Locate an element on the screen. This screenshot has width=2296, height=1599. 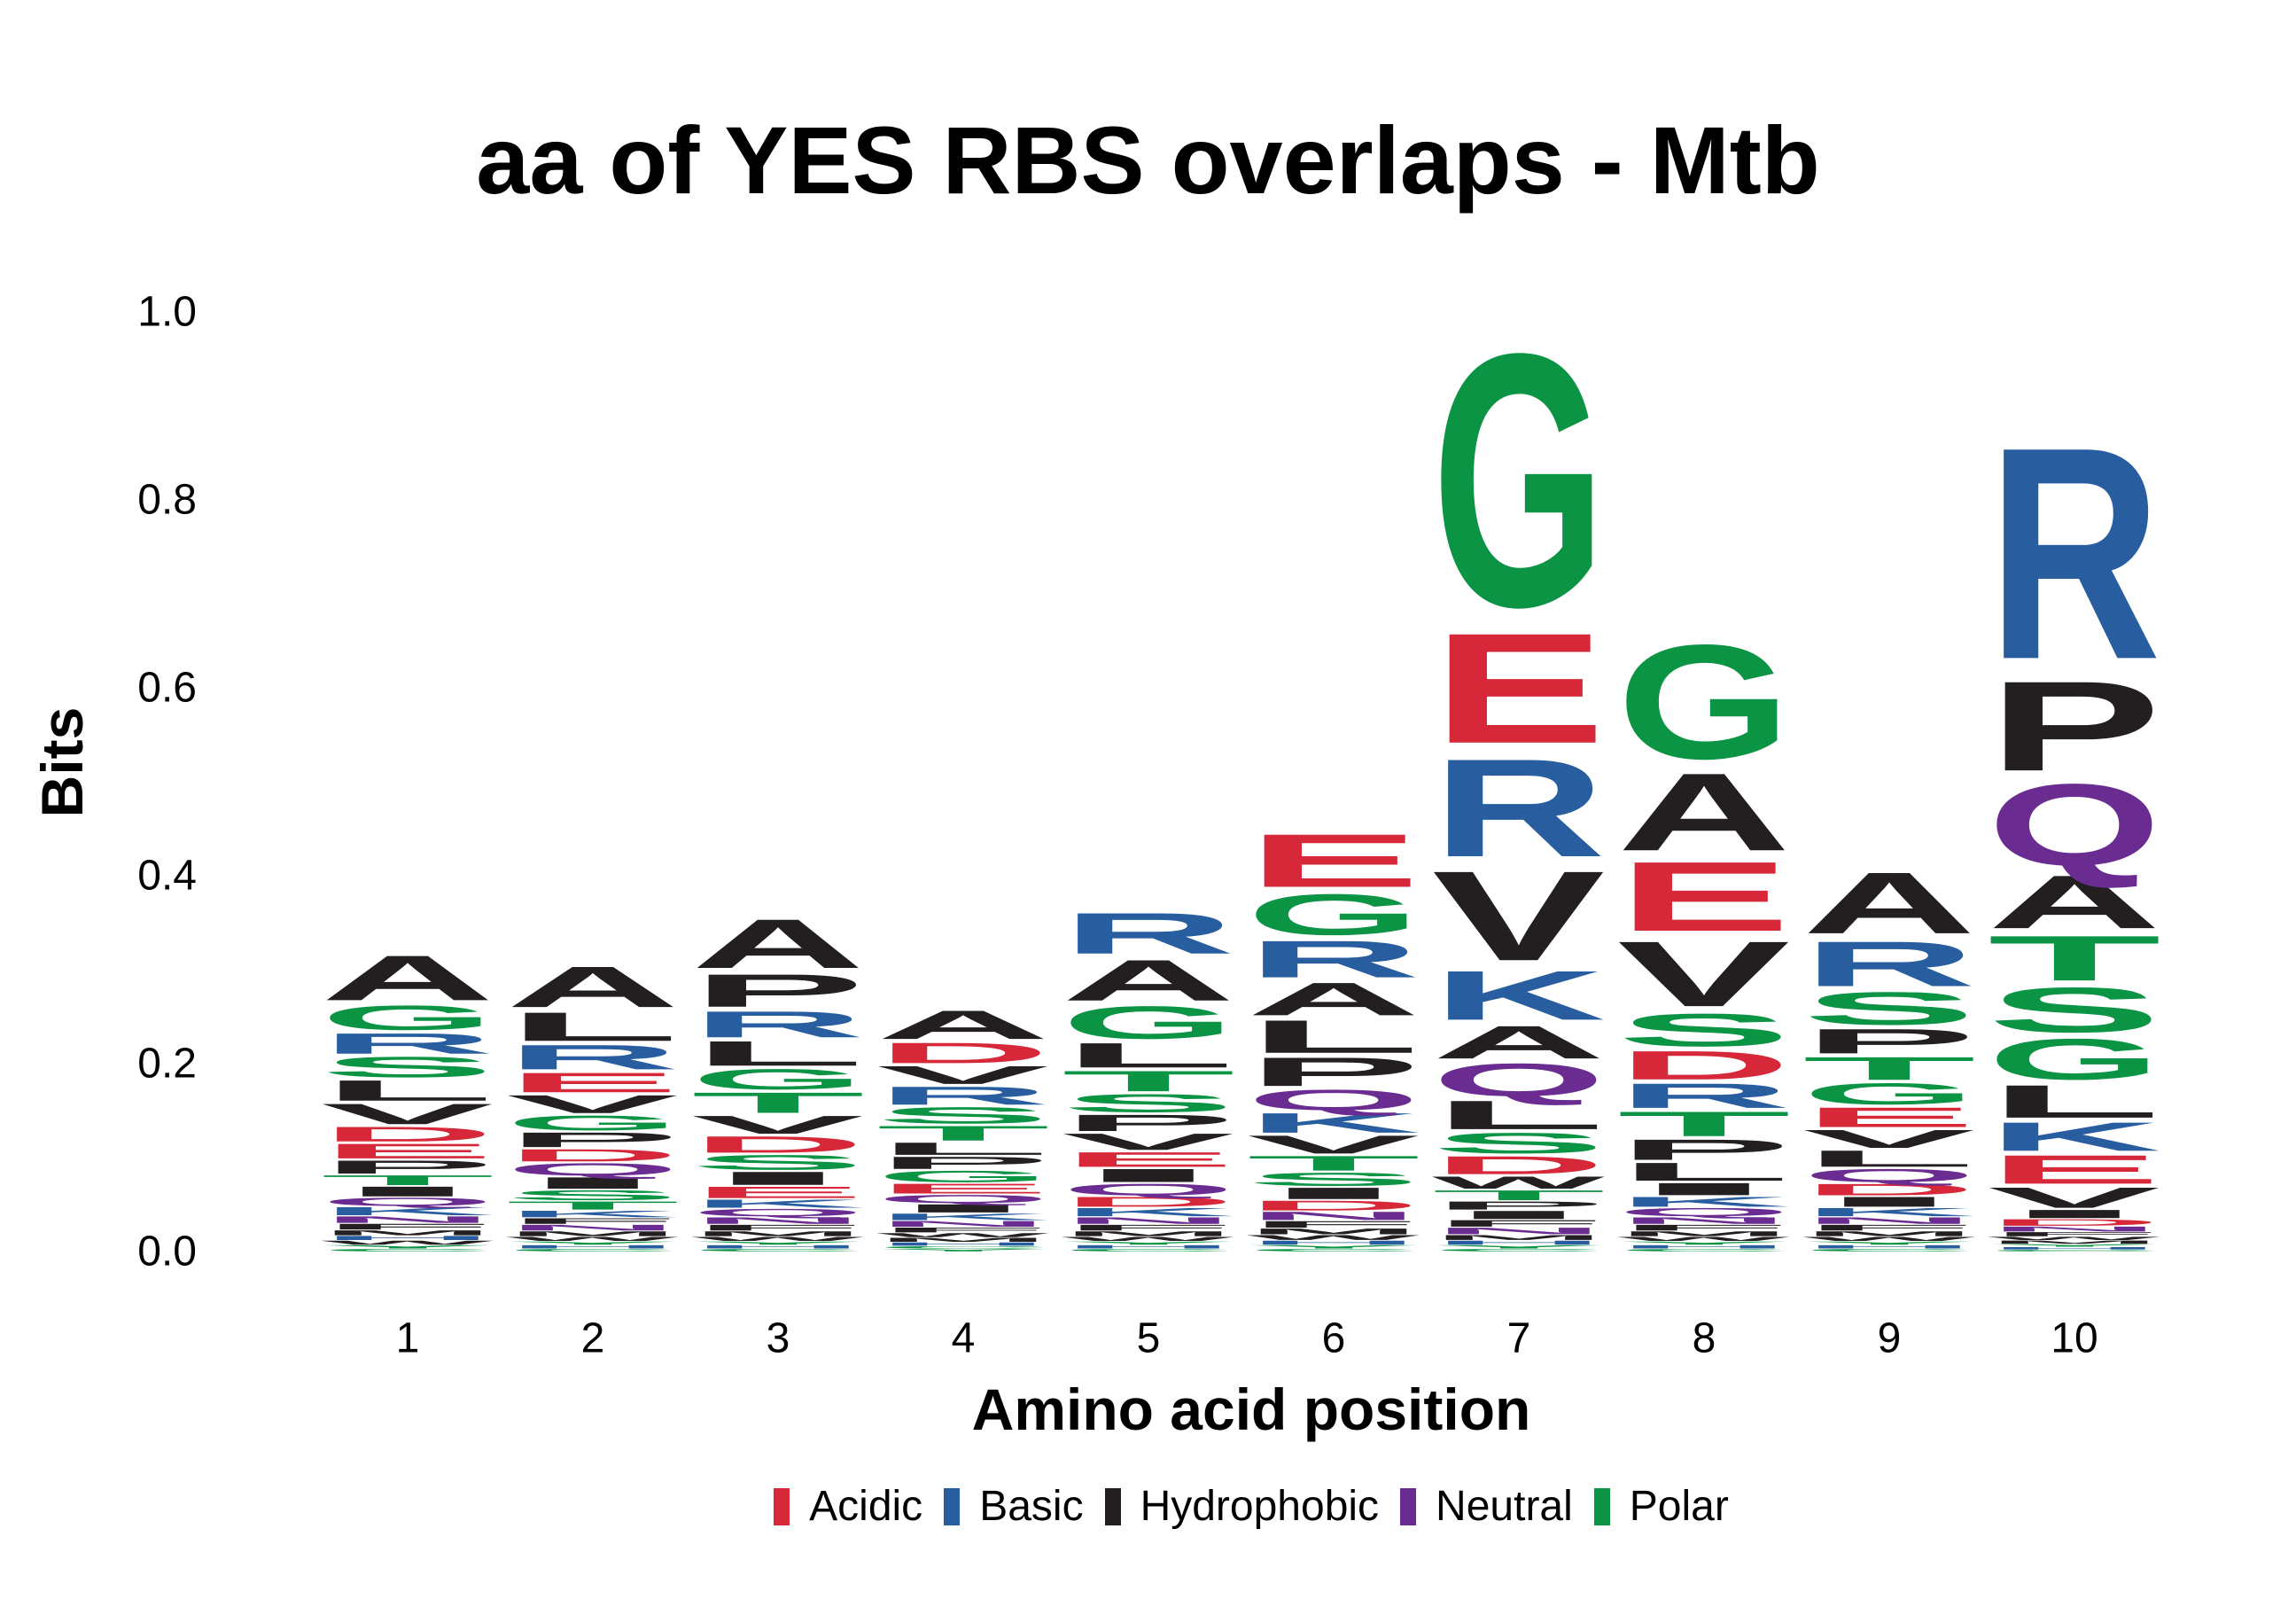
x-tick-label: 7 is located at coordinates (1519, 1338).